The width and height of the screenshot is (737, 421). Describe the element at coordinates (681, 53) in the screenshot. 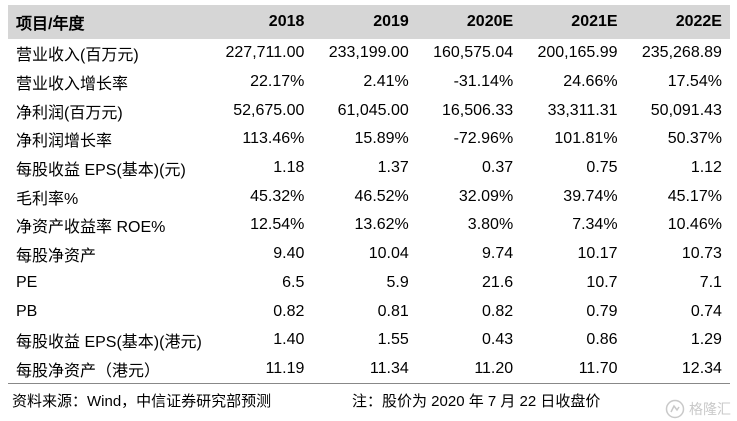

I see `value-cell: 235,268.89` at that location.